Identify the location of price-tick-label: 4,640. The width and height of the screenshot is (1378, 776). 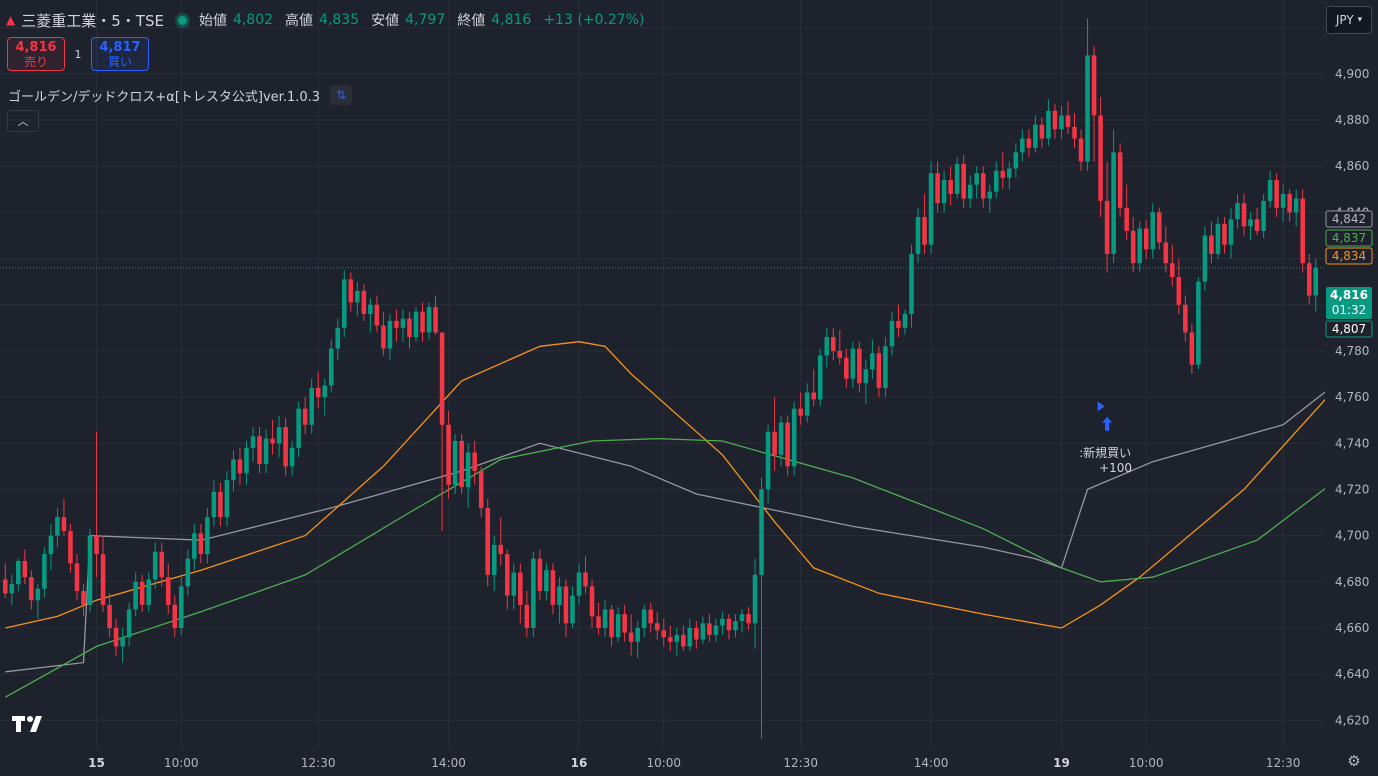
(1352, 674).